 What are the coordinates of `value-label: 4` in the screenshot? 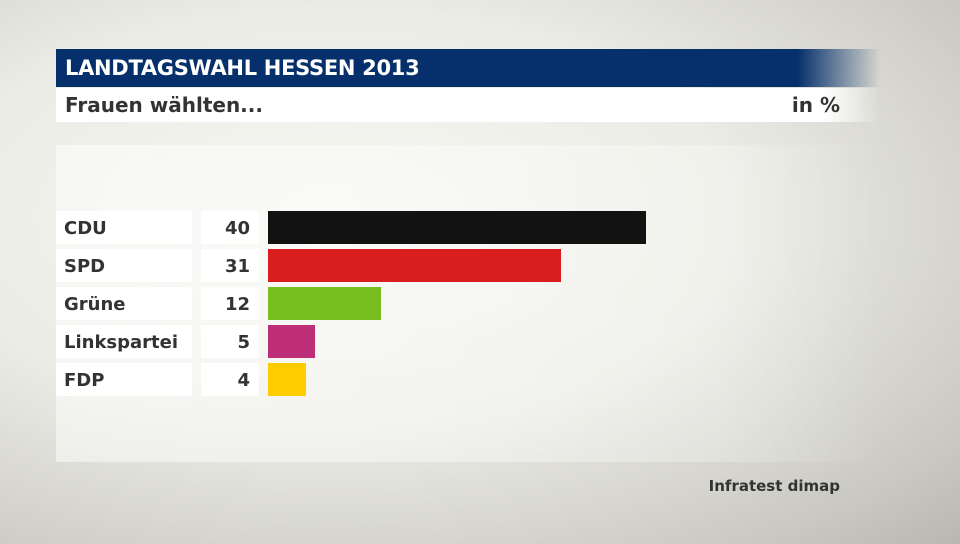 It's located at (230, 379).